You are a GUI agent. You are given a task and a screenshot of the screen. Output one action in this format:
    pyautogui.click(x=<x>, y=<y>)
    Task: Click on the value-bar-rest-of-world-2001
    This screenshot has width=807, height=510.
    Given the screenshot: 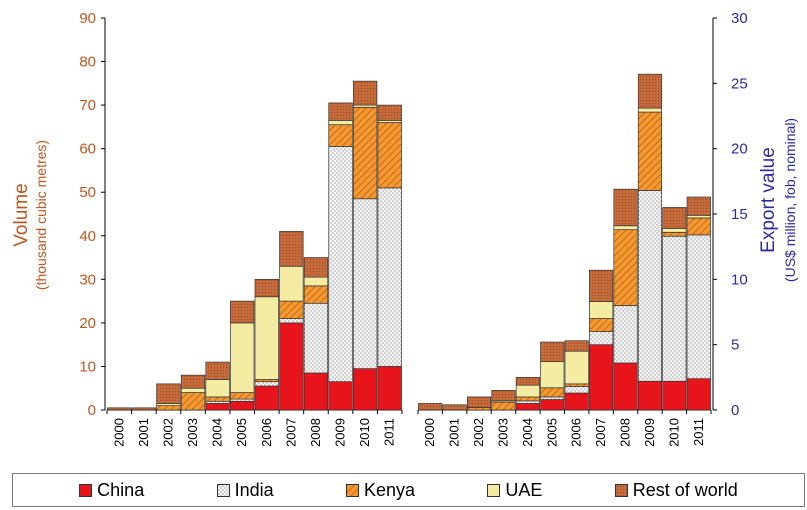 What is the action you would take?
    pyautogui.click(x=454, y=407)
    